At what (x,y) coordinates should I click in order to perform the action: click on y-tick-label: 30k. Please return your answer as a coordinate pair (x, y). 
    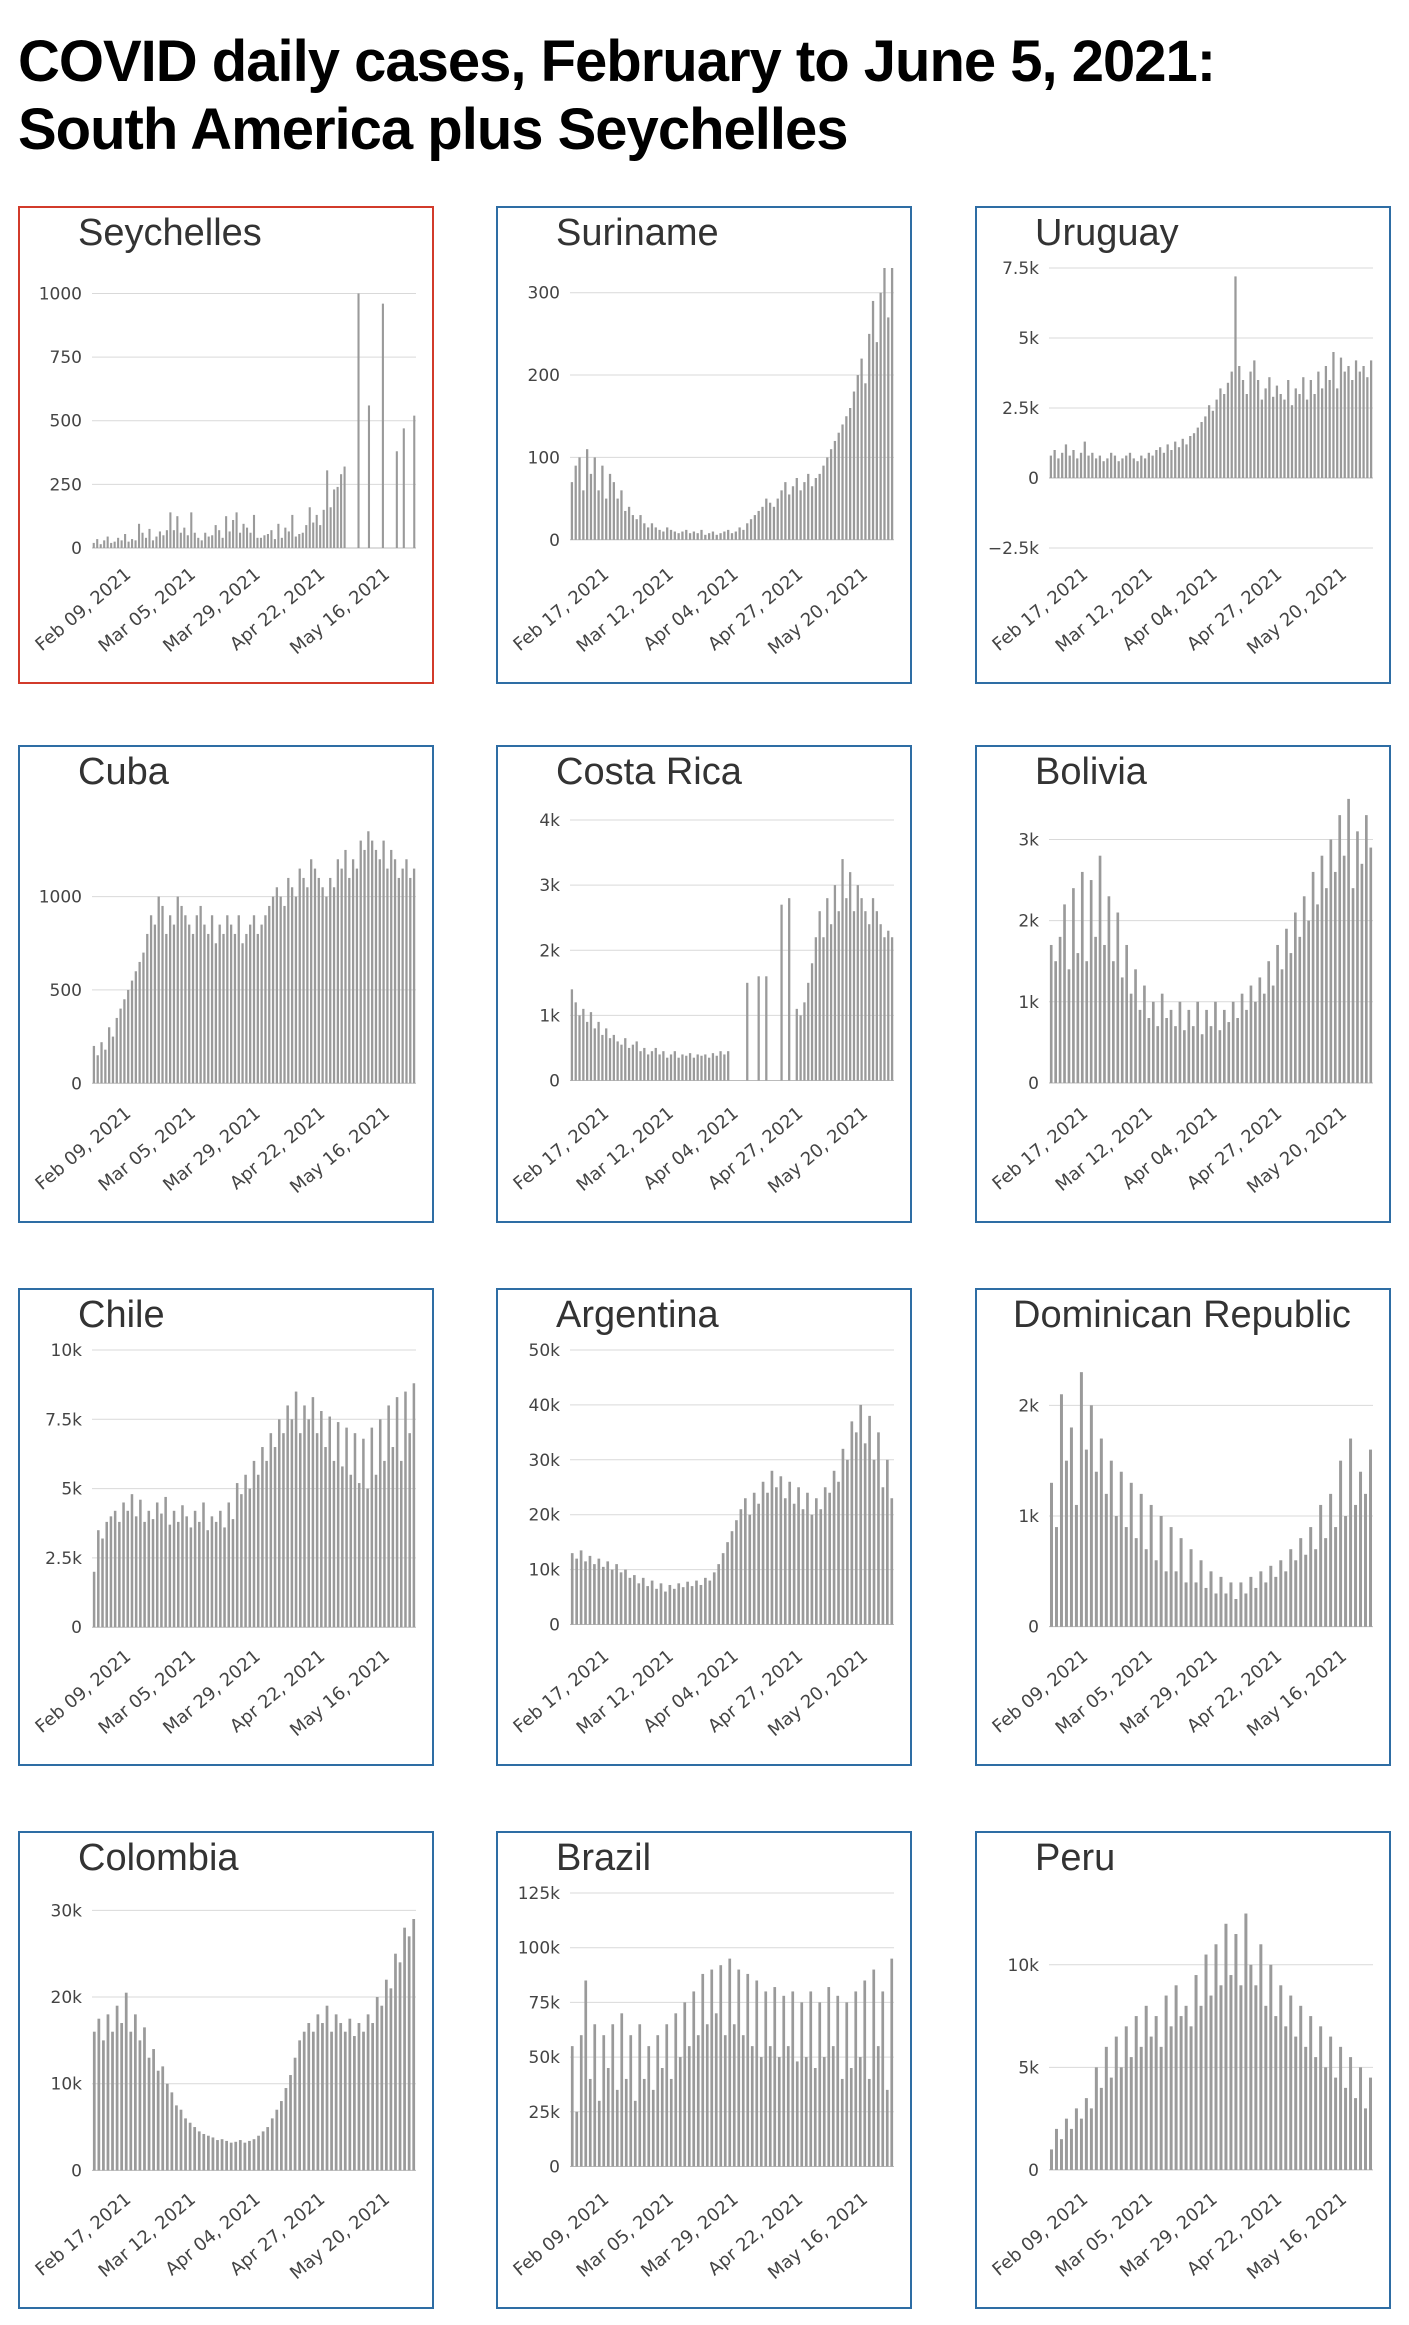
    Looking at the image, I should click on (67, 1911).